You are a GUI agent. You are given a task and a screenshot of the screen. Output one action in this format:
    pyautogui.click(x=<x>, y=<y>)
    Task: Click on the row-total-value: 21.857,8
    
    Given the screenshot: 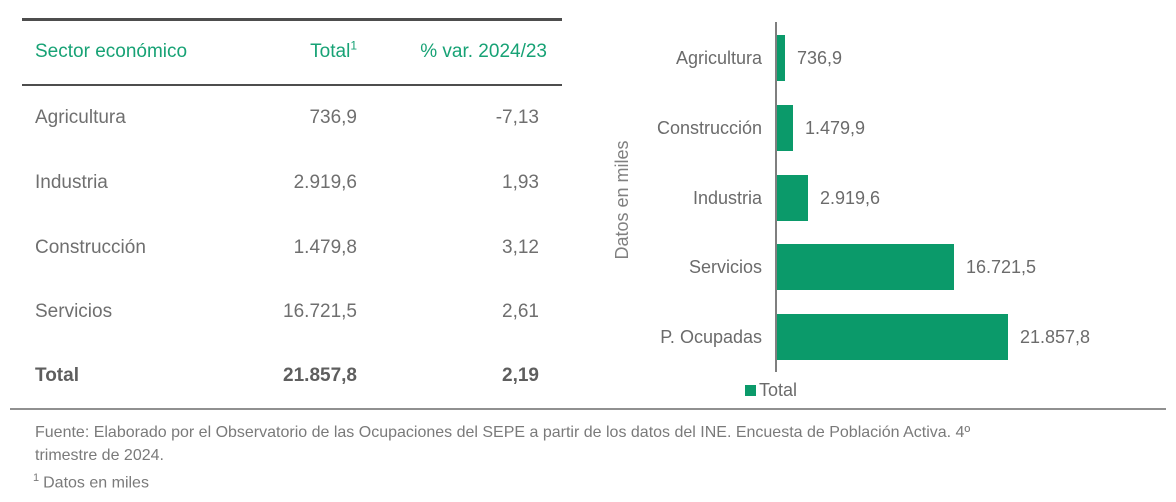 What is the action you would take?
    pyautogui.click(x=320, y=375)
    